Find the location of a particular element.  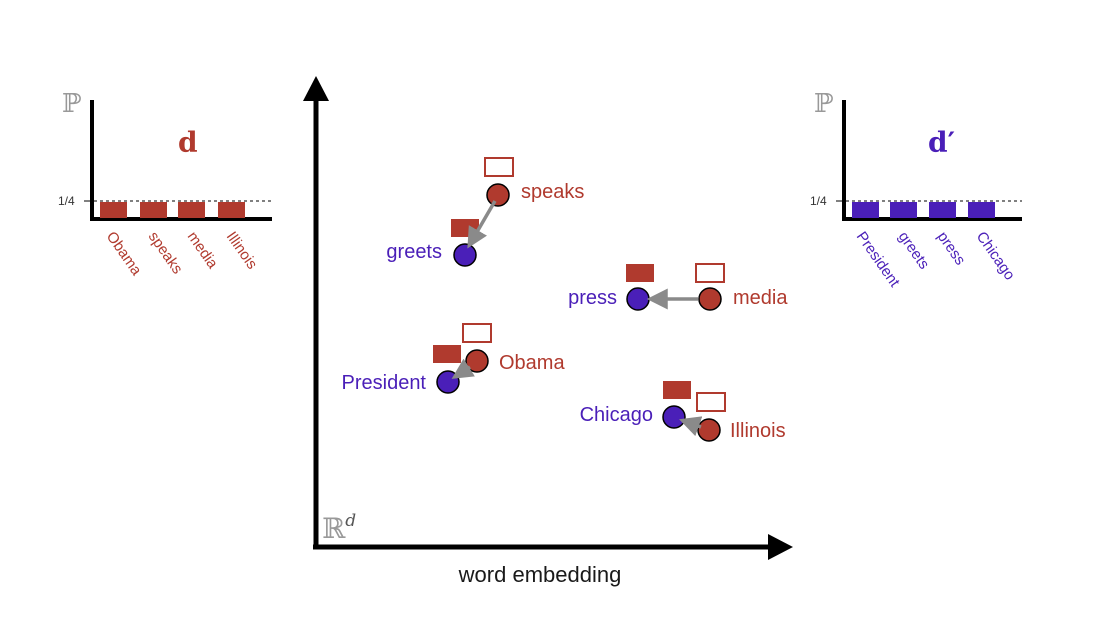

right-word-greets: greets is located at coordinates (914, 251).